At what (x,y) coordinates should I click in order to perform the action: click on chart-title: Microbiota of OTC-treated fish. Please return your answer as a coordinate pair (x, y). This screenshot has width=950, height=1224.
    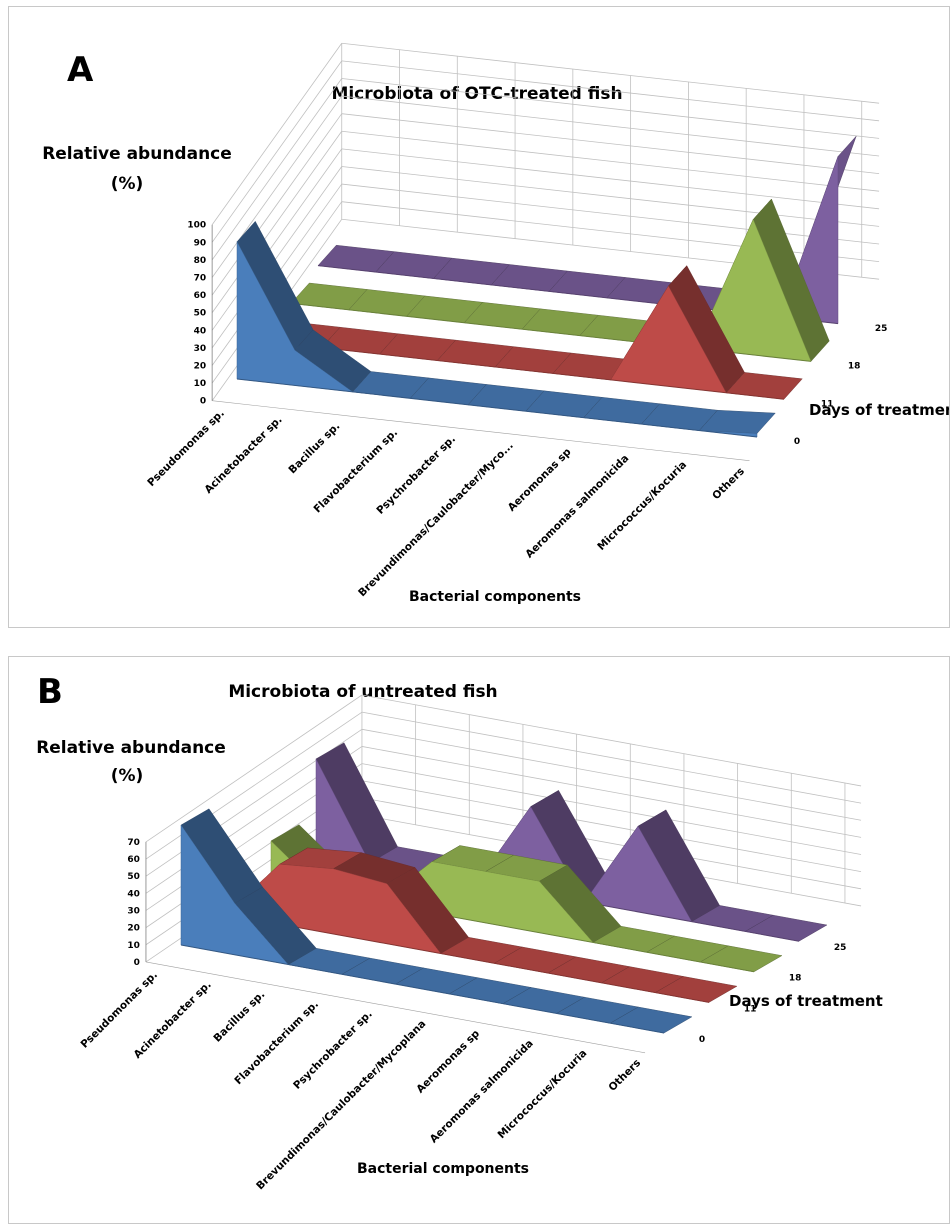
    Looking at the image, I should click on (476, 94).